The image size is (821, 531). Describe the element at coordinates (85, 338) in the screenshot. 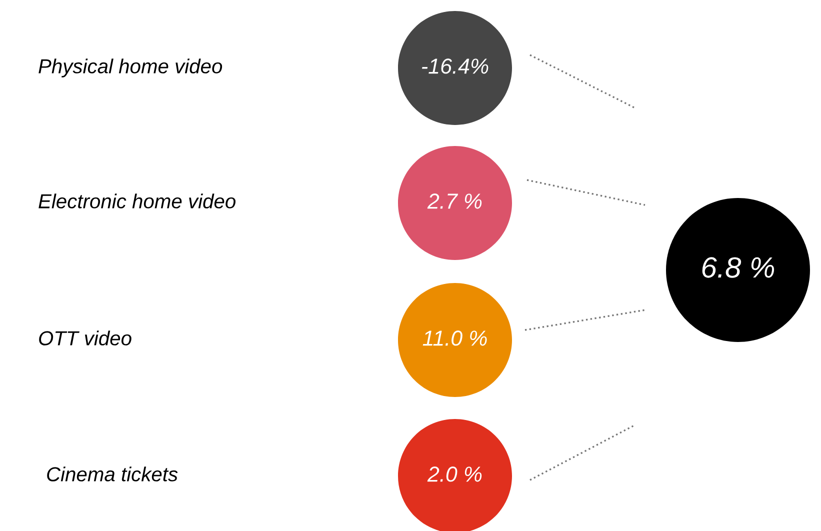

I see `category-label: OTT video` at that location.